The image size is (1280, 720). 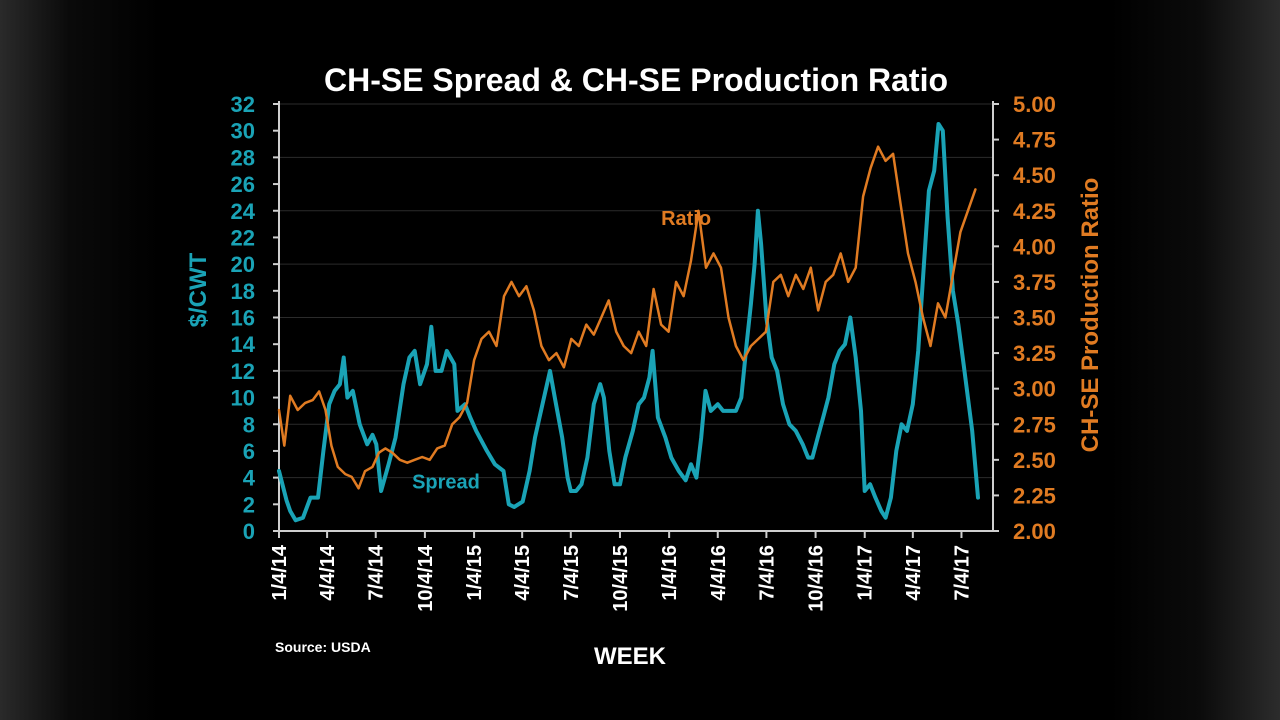 I want to click on right-tick-label: 4.25, so click(x=1034, y=211).